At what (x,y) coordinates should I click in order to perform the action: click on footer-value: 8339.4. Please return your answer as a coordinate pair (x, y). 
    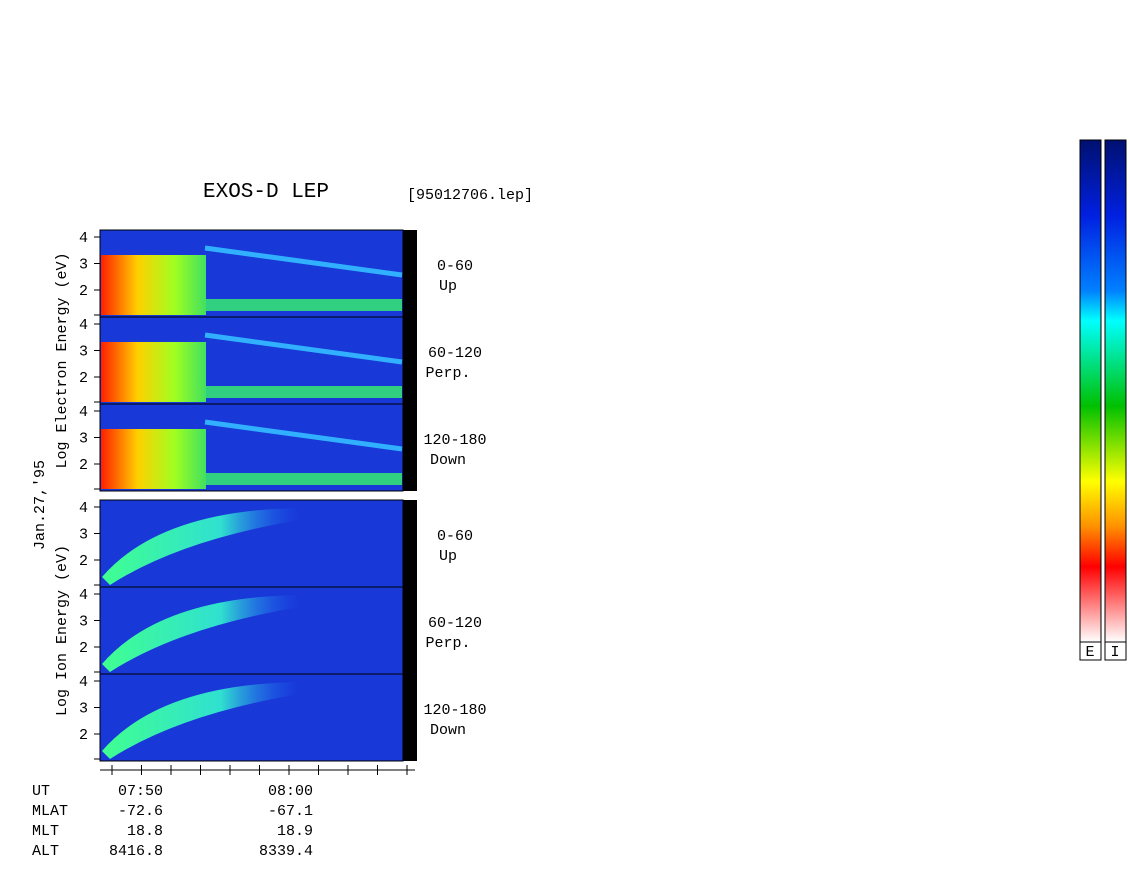
    Looking at the image, I should click on (286, 851).